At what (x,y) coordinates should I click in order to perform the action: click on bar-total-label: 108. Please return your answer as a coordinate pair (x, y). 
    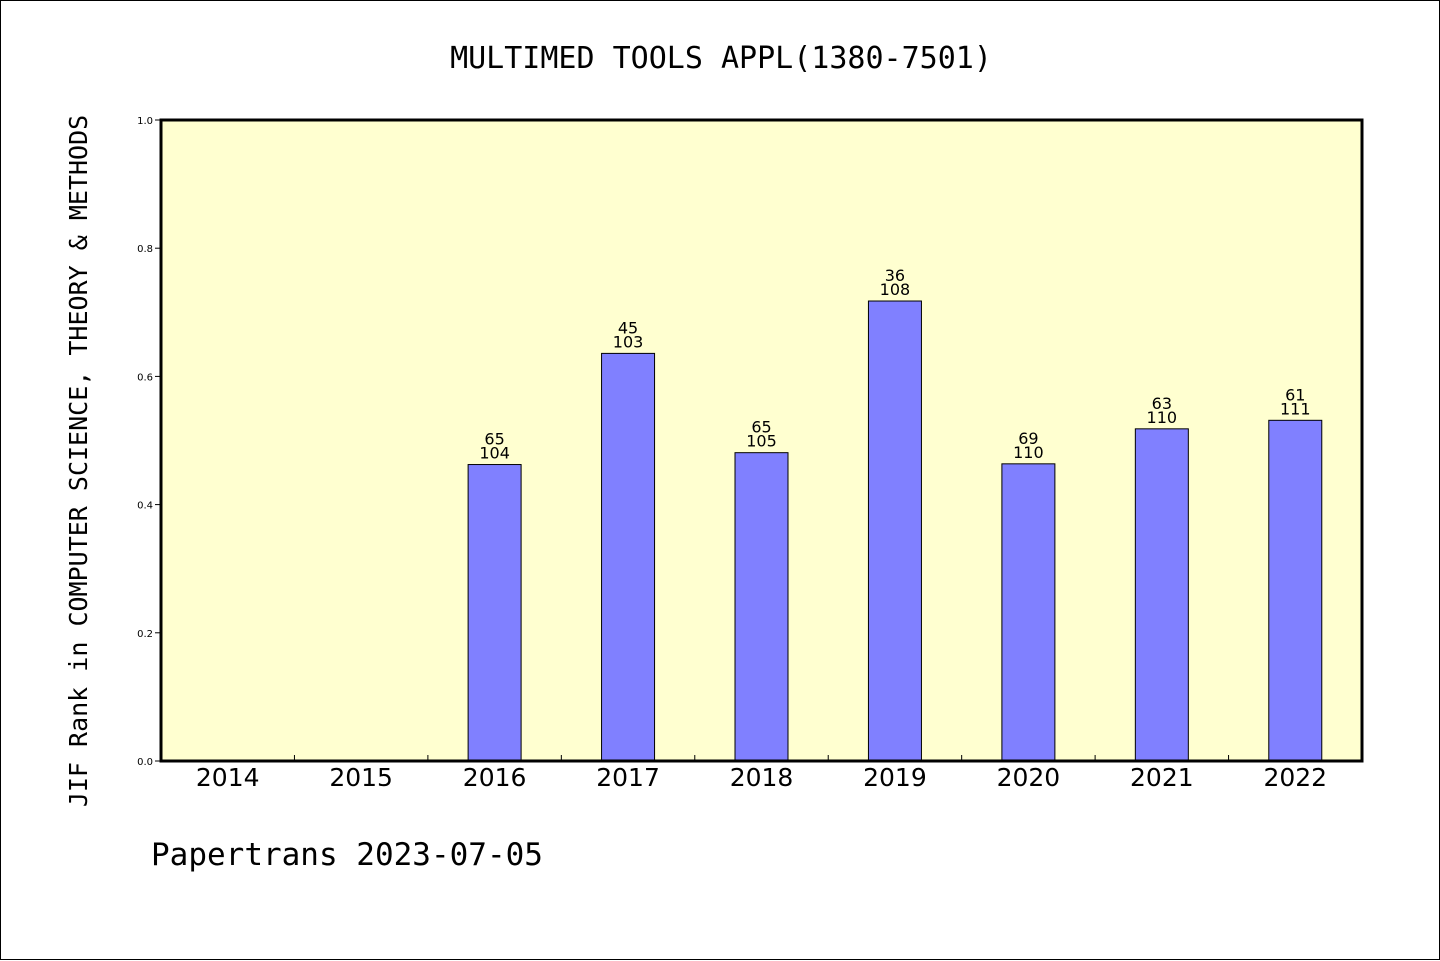
    Looking at the image, I should click on (895, 289).